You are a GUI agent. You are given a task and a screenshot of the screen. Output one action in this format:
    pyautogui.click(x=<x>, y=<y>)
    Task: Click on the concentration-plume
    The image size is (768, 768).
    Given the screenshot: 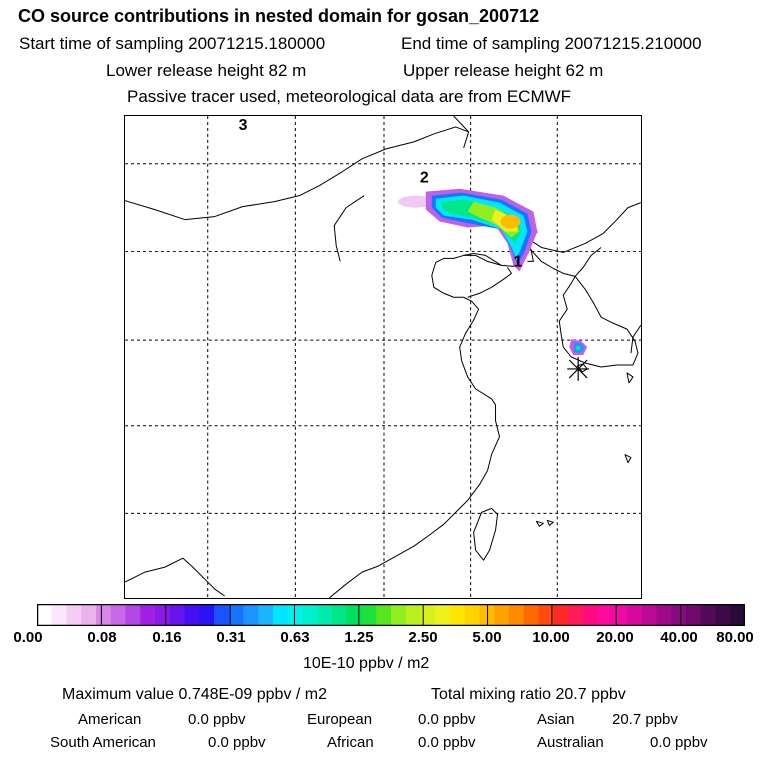 What is the action you would take?
    pyautogui.click(x=492, y=272)
    